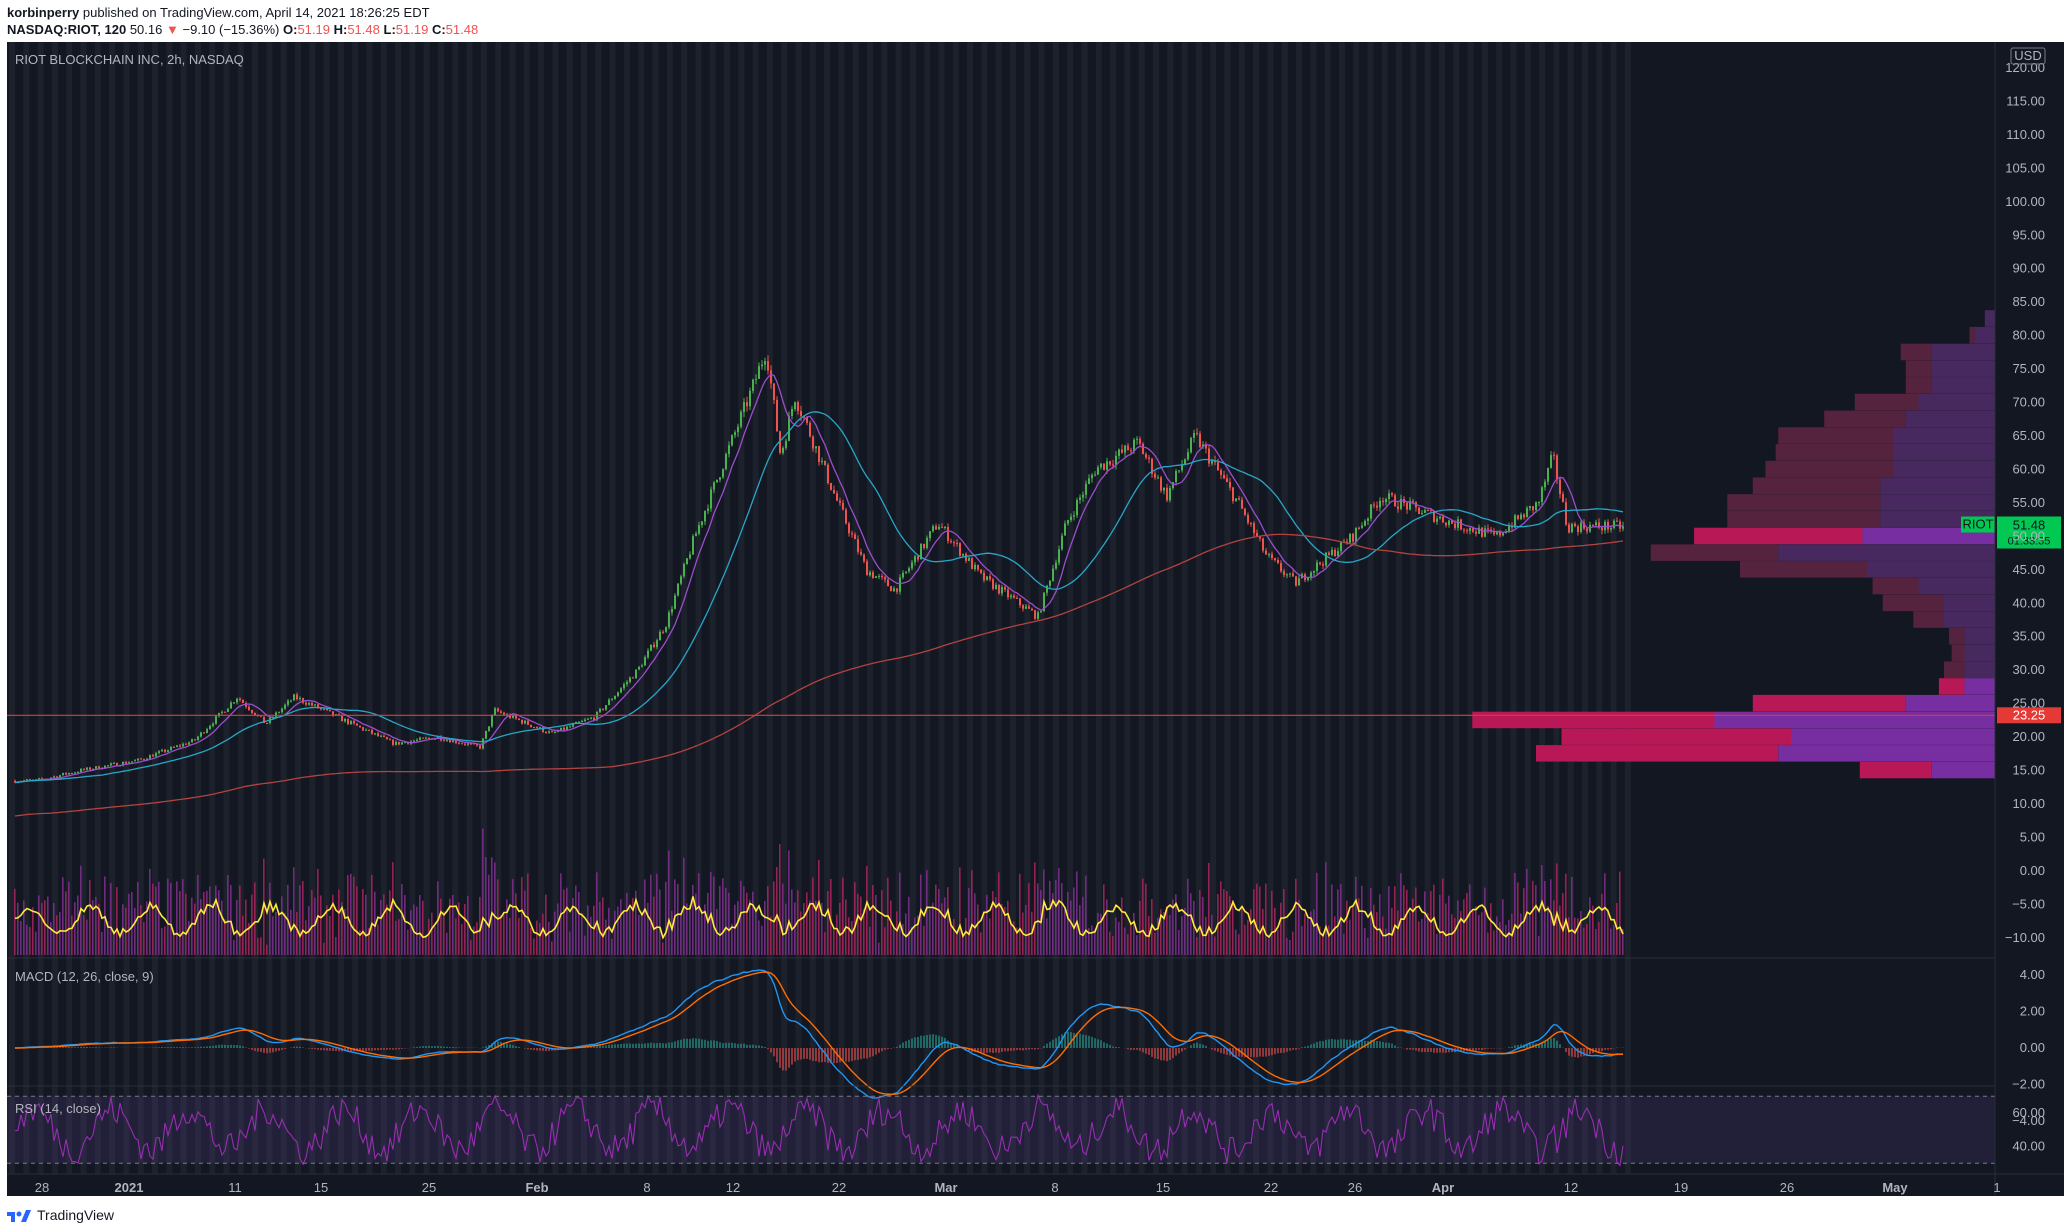  I want to click on macd-axis-label: −4.00, so click(2028, 1120).